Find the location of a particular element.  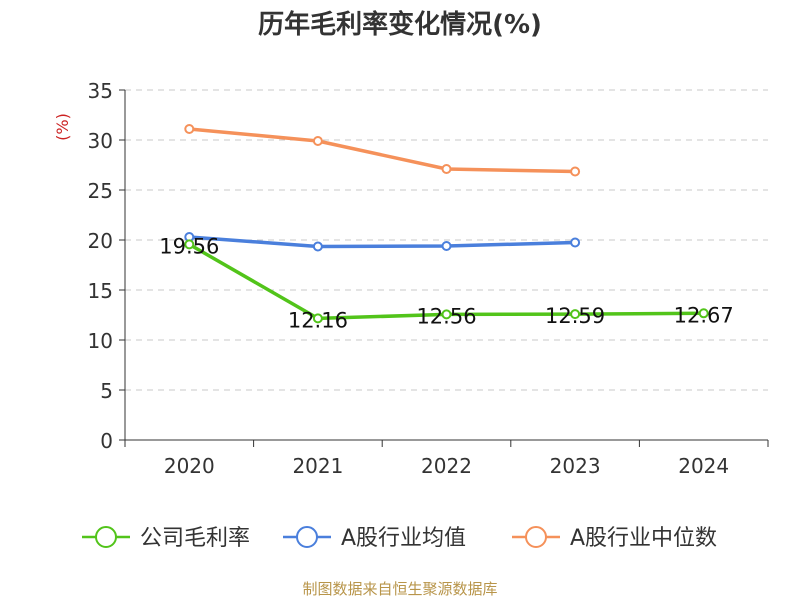

y-tick-label: 0 is located at coordinates (106, 441).